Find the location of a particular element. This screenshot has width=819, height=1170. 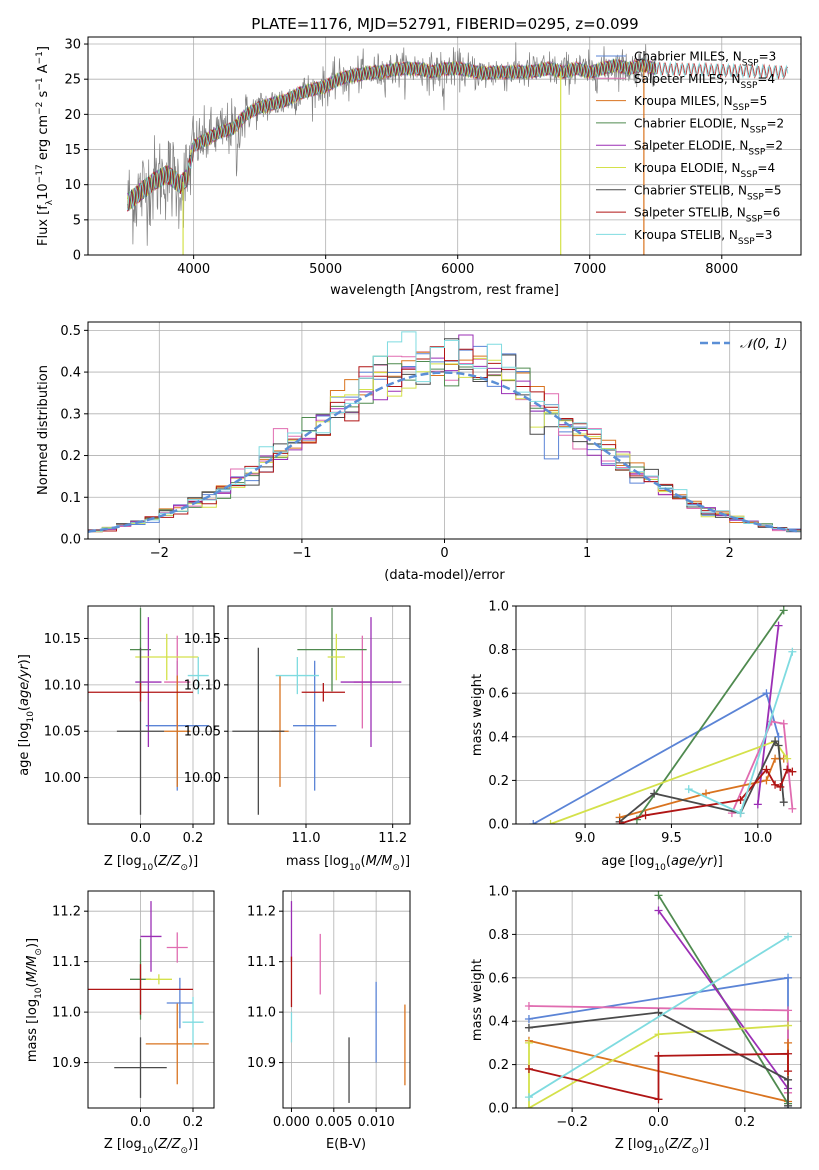

age_vs_Z-frame is located at coordinates (151, 715).